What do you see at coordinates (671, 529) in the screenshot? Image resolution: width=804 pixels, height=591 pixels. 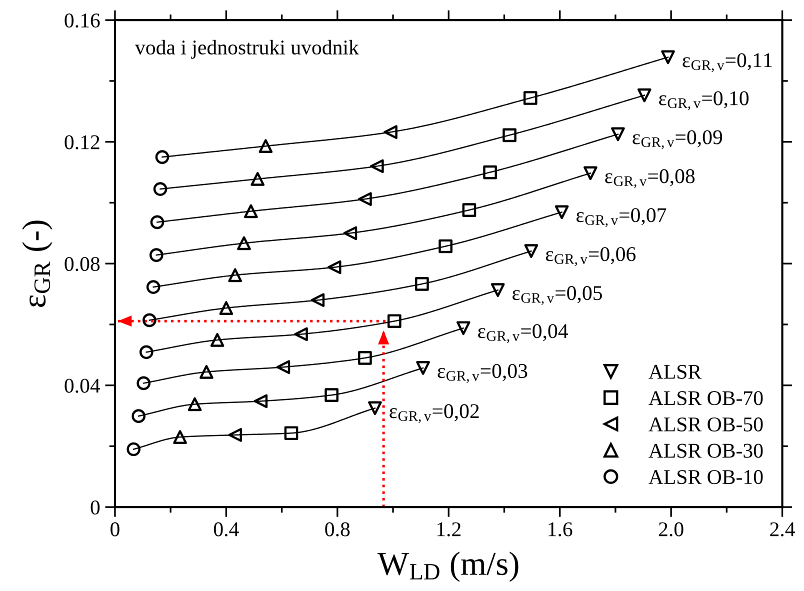 I see `x-tick-label: 2.0` at bounding box center [671, 529].